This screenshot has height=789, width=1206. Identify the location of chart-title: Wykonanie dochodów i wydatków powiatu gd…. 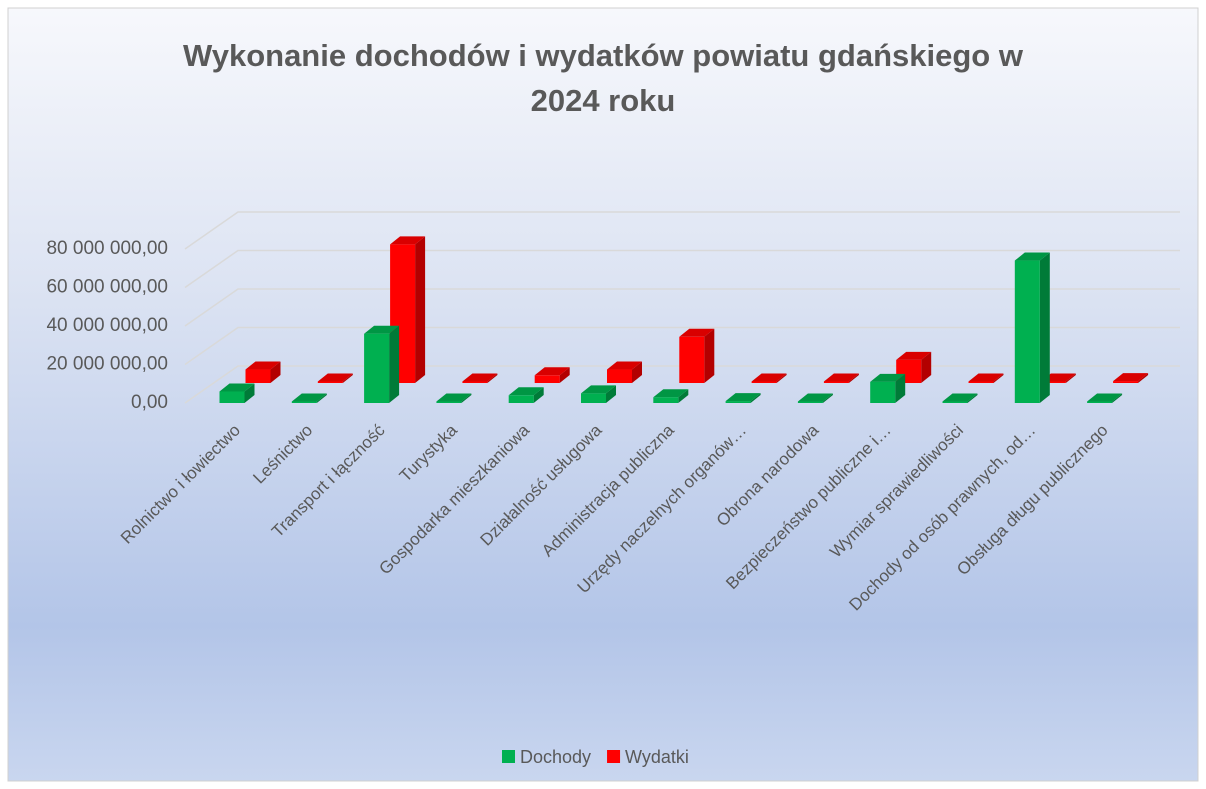
(603, 55).